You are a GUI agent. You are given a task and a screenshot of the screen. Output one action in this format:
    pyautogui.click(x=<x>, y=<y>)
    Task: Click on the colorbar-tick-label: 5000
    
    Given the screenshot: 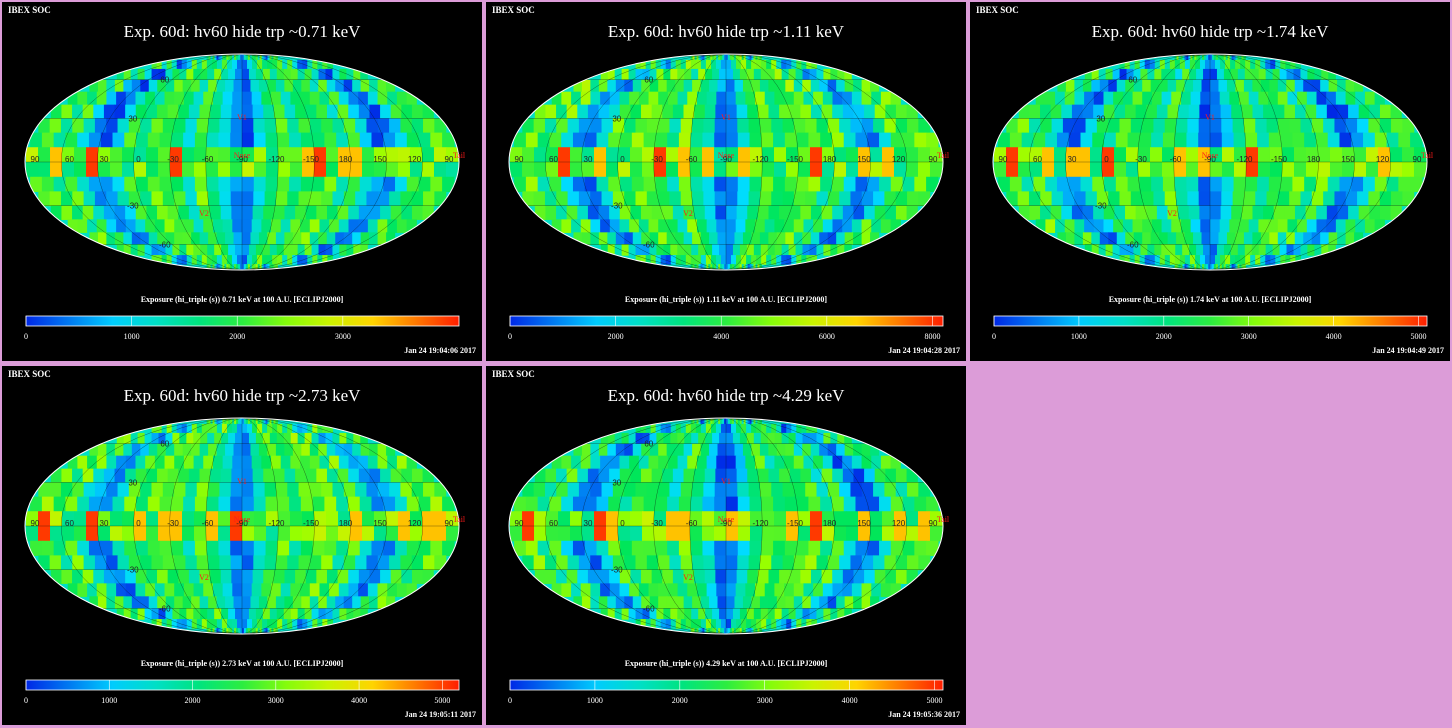 What is the action you would take?
    pyautogui.click(x=935, y=700)
    